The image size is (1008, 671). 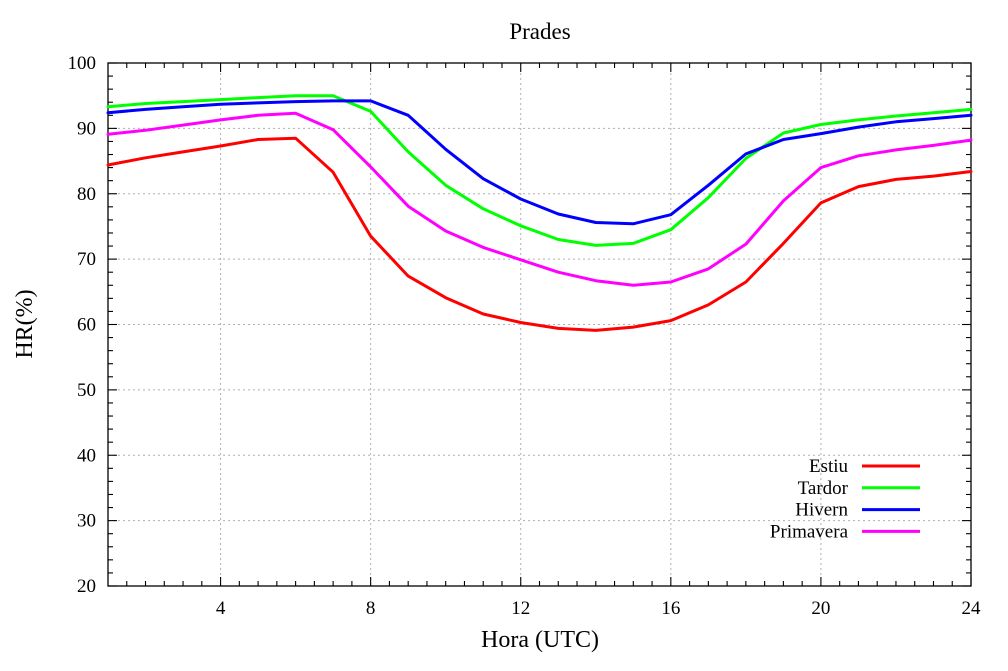 I want to click on legend-label-hivern: Hivern, so click(x=821, y=510).